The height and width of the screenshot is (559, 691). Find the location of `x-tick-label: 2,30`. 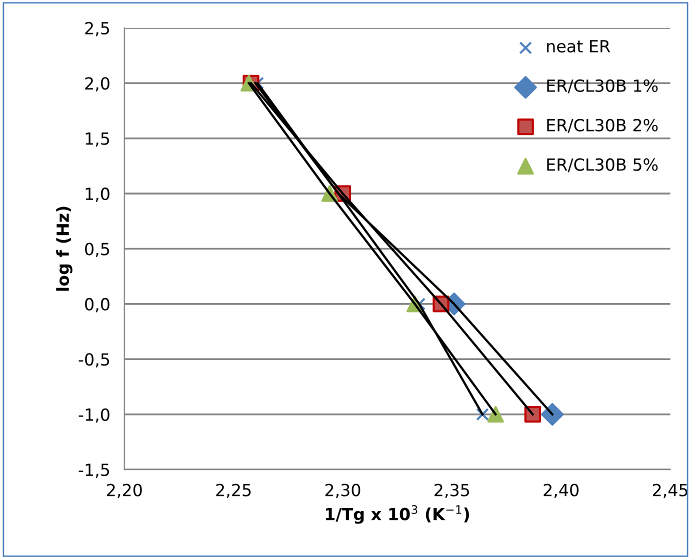

x-tick-label: 2,30 is located at coordinates (342, 491).